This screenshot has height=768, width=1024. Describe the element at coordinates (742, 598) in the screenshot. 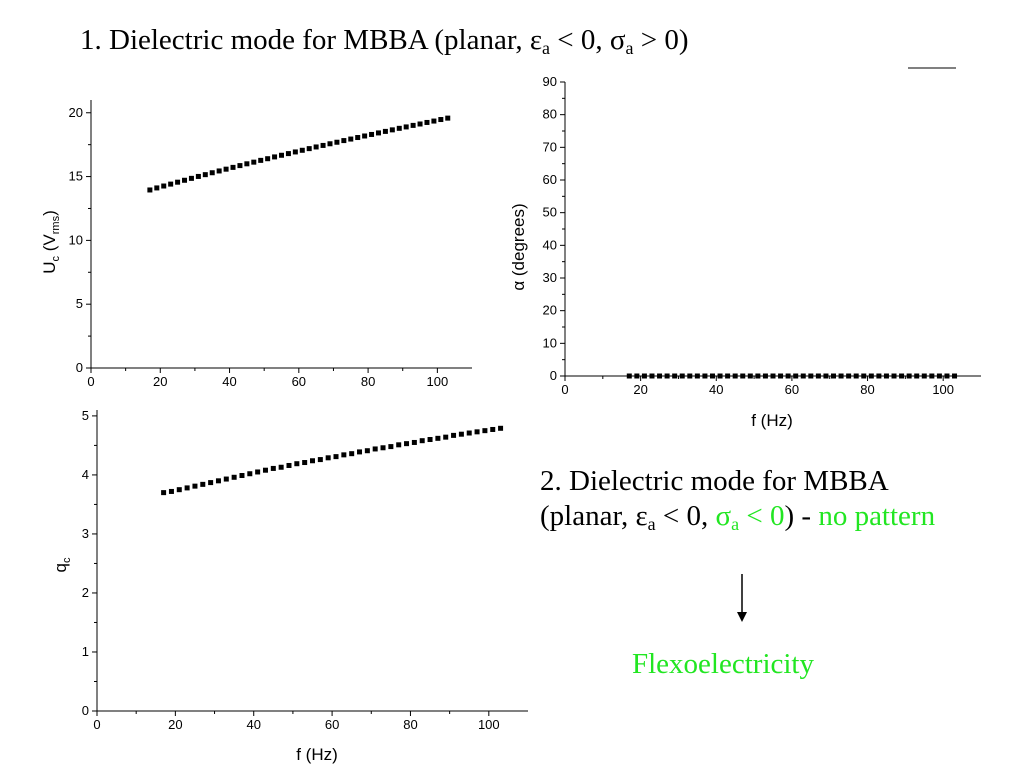

I see `down-arrow-icon` at that location.